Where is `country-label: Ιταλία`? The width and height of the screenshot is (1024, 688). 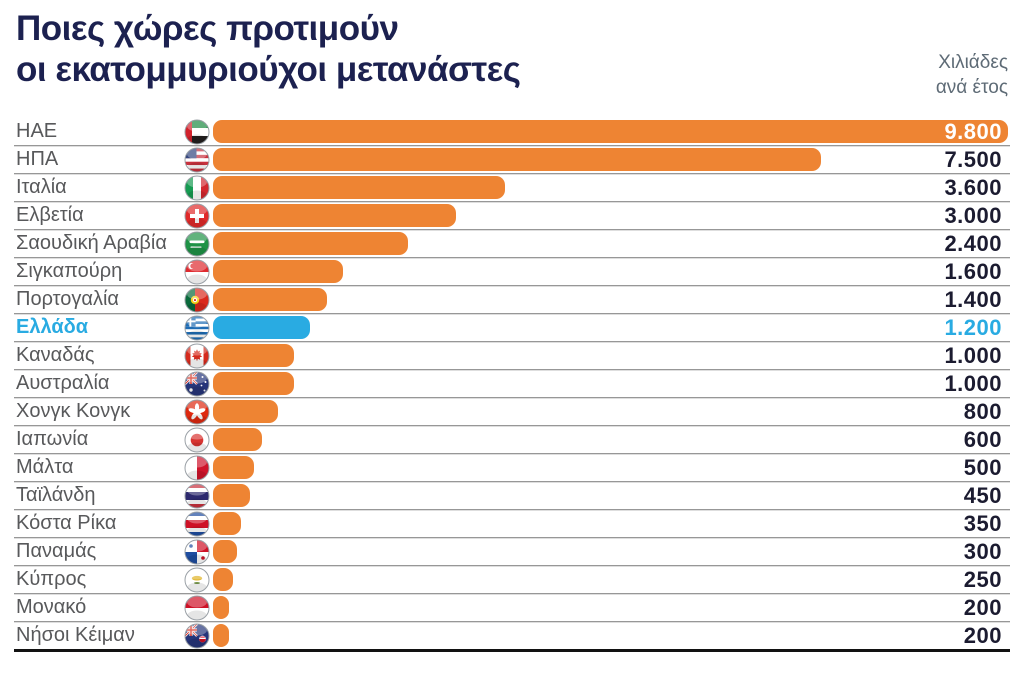
country-label: Ιταλία is located at coordinates (41, 187).